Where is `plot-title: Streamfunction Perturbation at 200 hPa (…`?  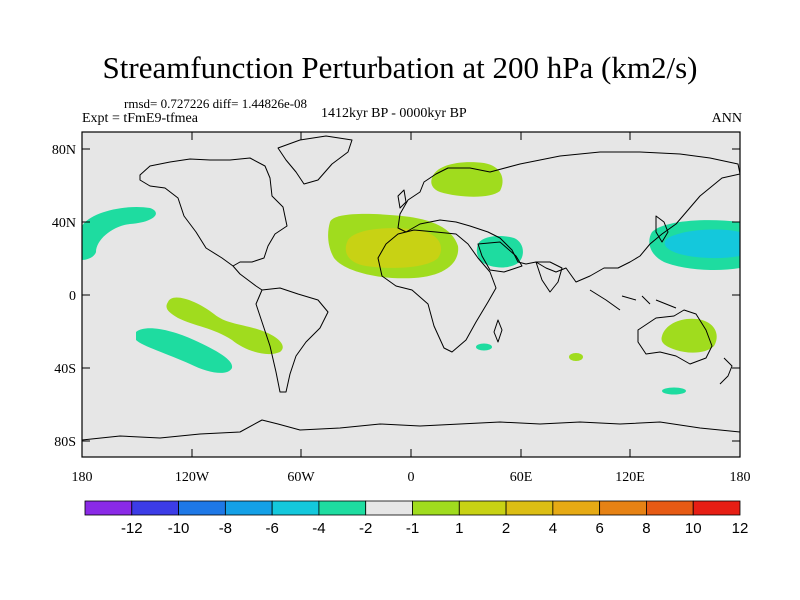
plot-title: Streamfunction Perturbation at 200 hPa (… is located at coordinates (400, 67).